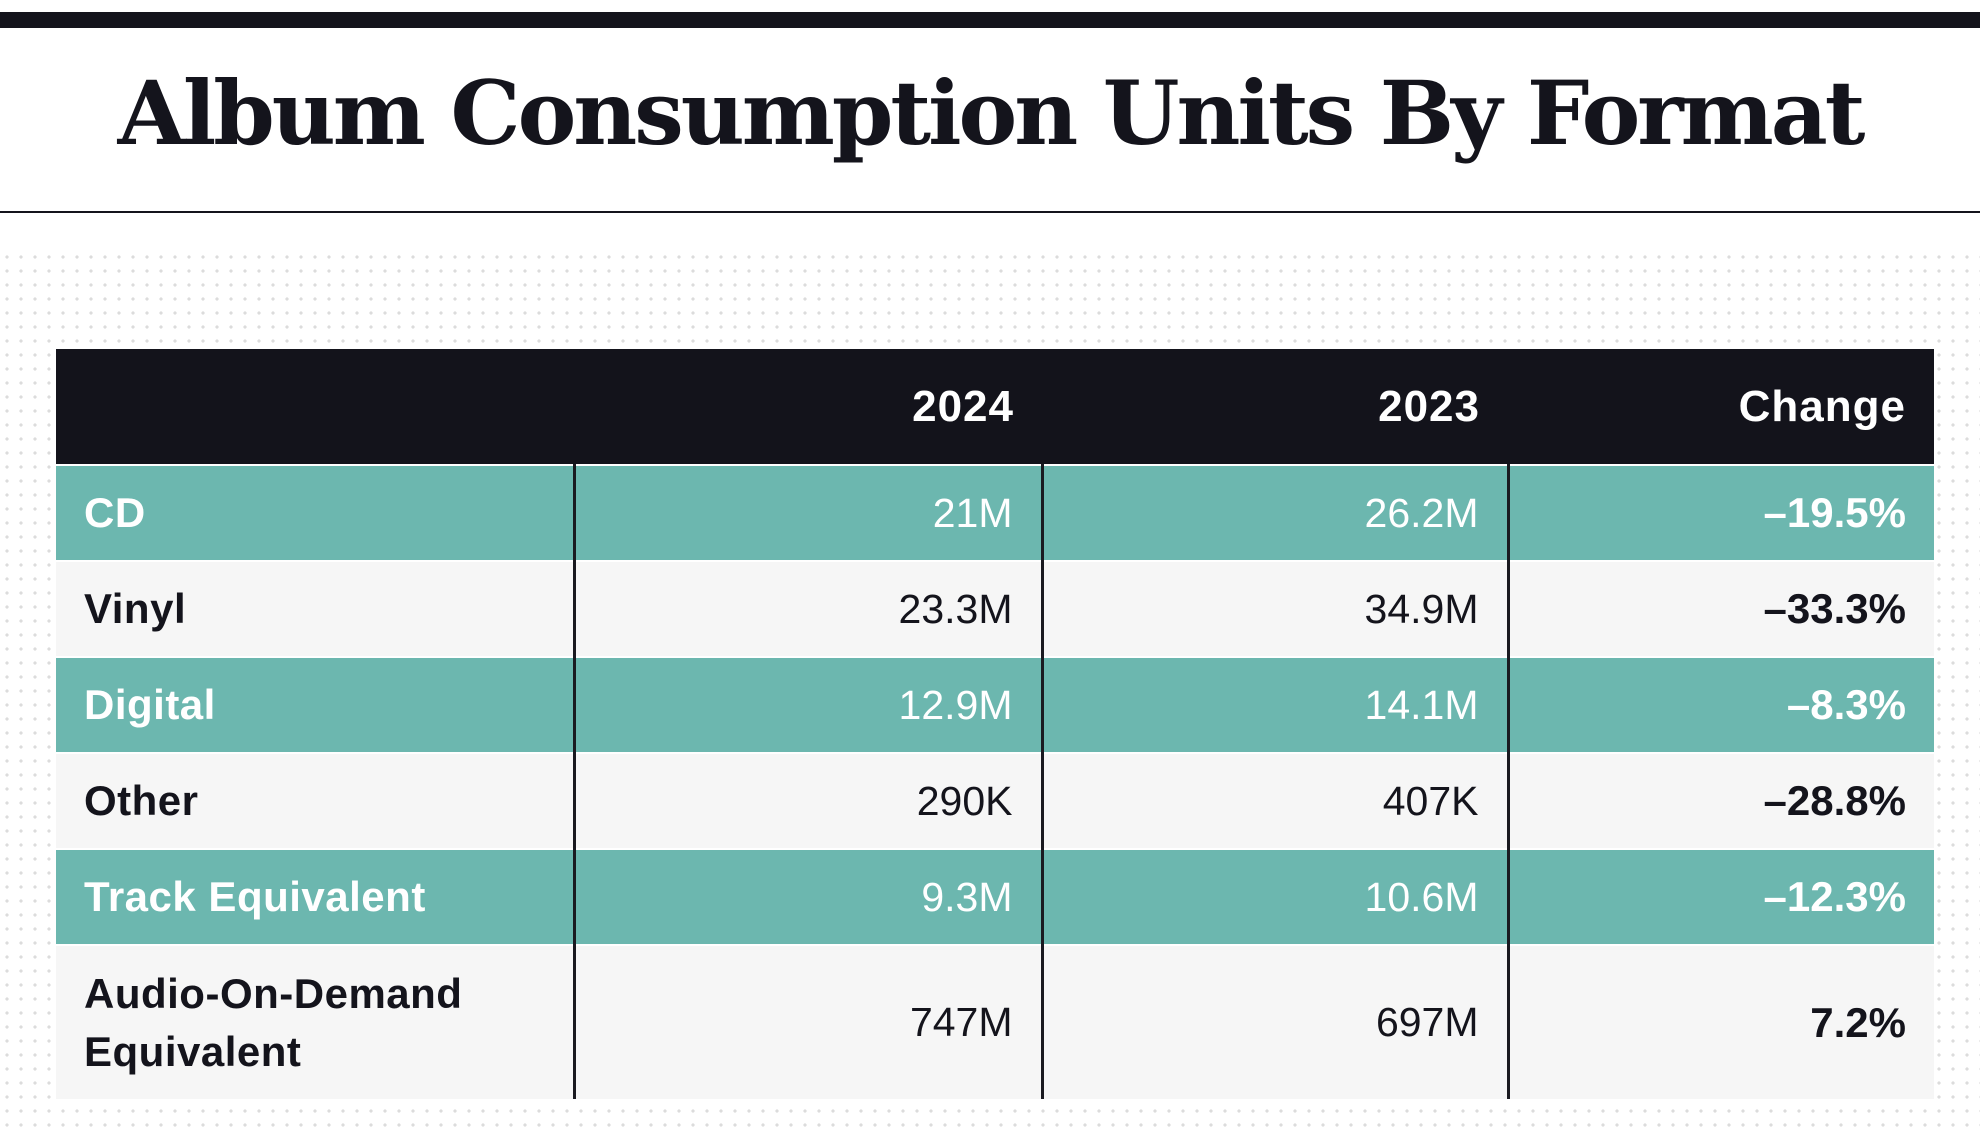  Describe the element at coordinates (807, 608) in the screenshot. I see `value-2024-cell: 23.3M` at that location.